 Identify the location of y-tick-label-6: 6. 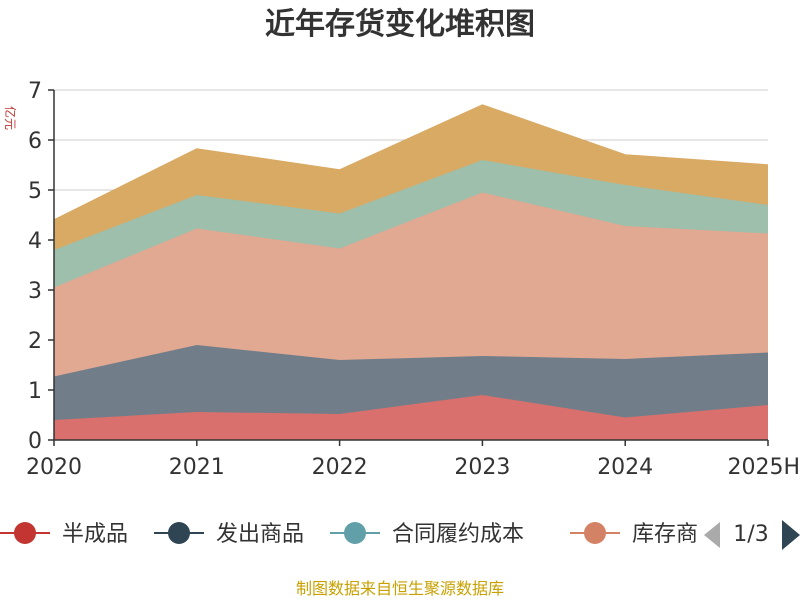
(35, 141).